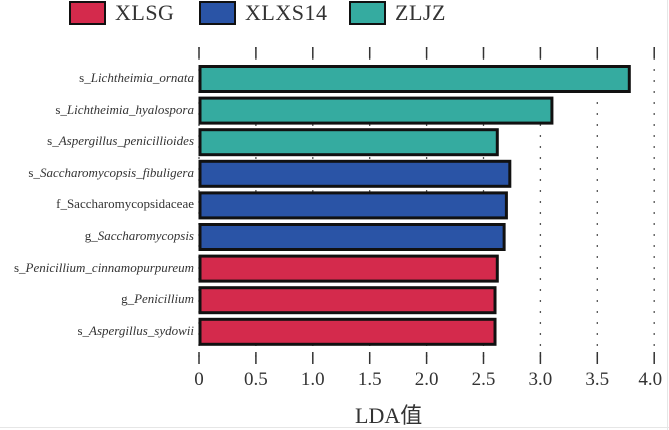 This screenshot has height=430, width=669. What do you see at coordinates (110, 267) in the screenshot?
I see `taxon-name: Penicillium_cinnamopurpureum` at bounding box center [110, 267].